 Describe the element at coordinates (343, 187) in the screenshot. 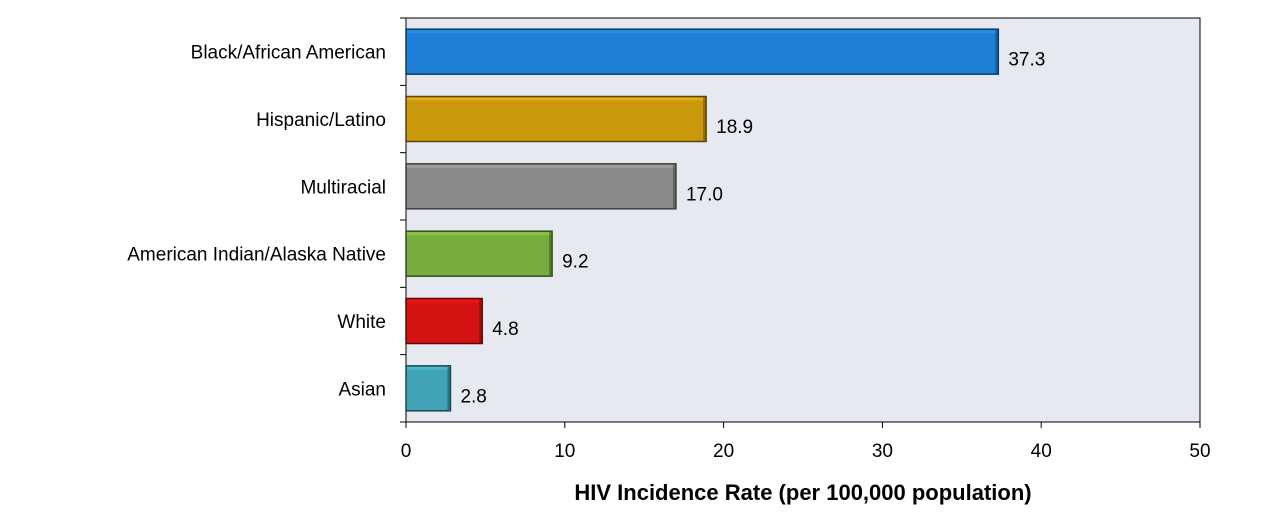

I see `category-label: Multiracial` at that location.